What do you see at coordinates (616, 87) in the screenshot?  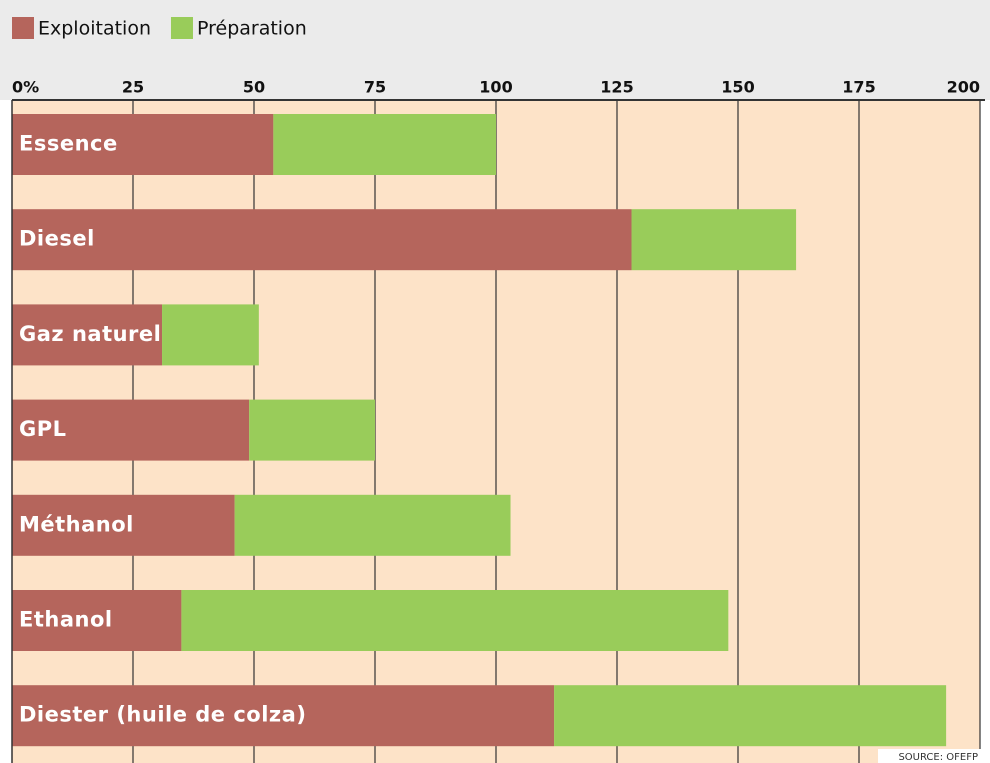 I see `x-tick-label: 125` at bounding box center [616, 87].